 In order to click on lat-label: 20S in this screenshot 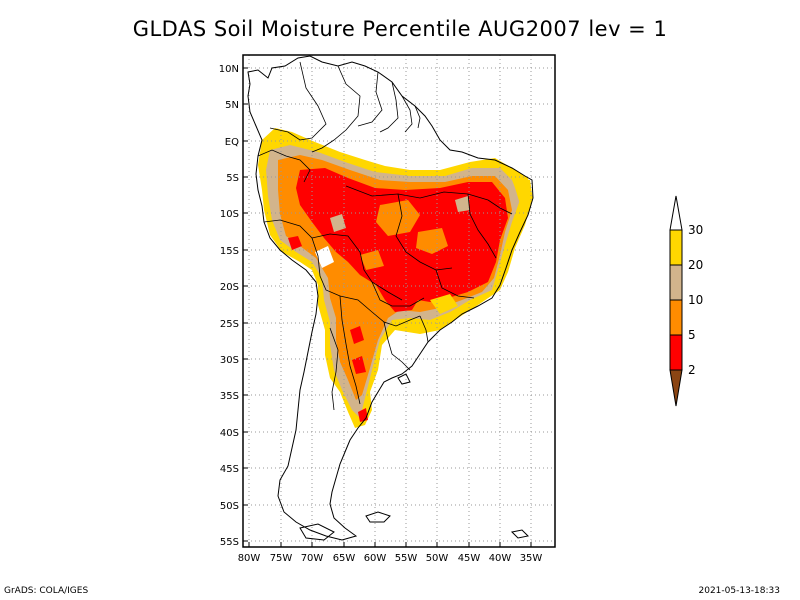, I will do `click(229, 287)`.